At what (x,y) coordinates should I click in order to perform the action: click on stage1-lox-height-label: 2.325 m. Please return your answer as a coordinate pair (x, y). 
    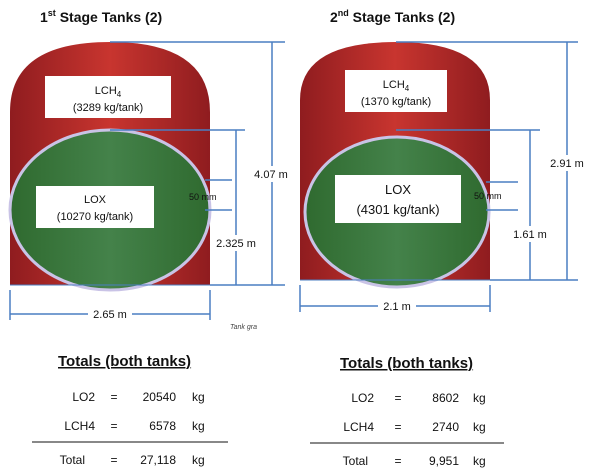
    Looking at the image, I should click on (236, 244).